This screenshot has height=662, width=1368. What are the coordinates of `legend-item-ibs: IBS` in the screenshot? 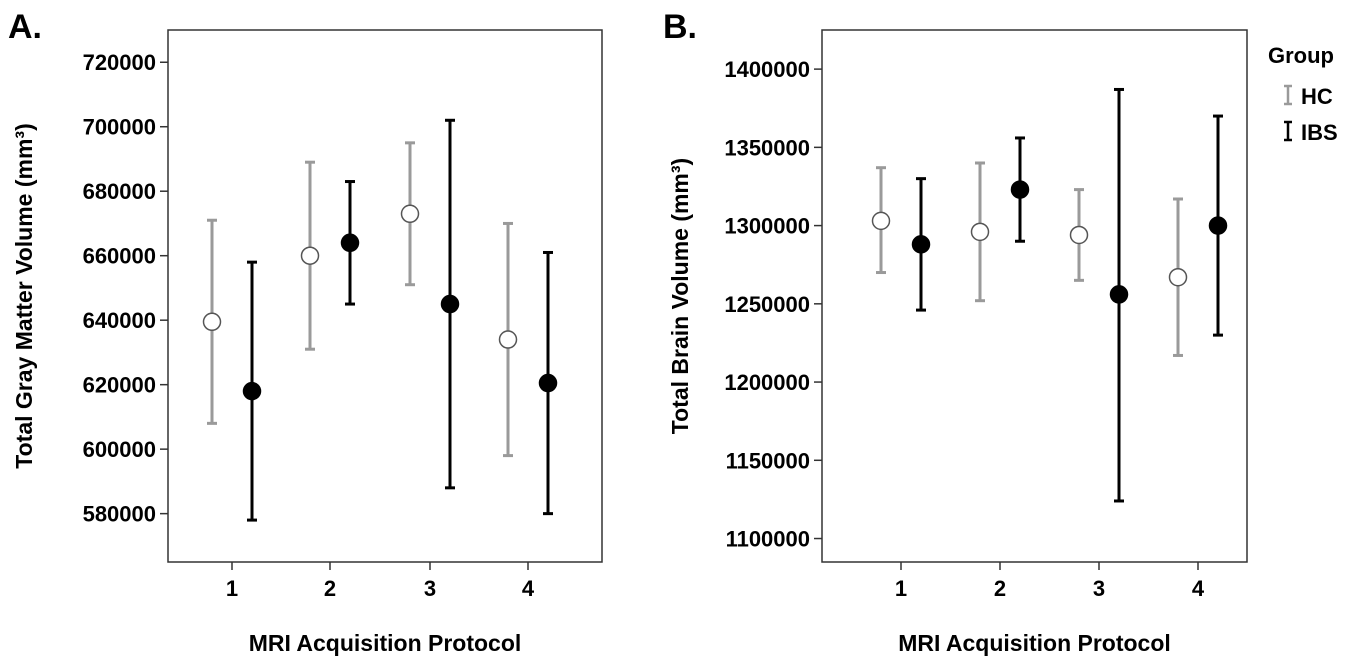 It's located at (1311, 132).